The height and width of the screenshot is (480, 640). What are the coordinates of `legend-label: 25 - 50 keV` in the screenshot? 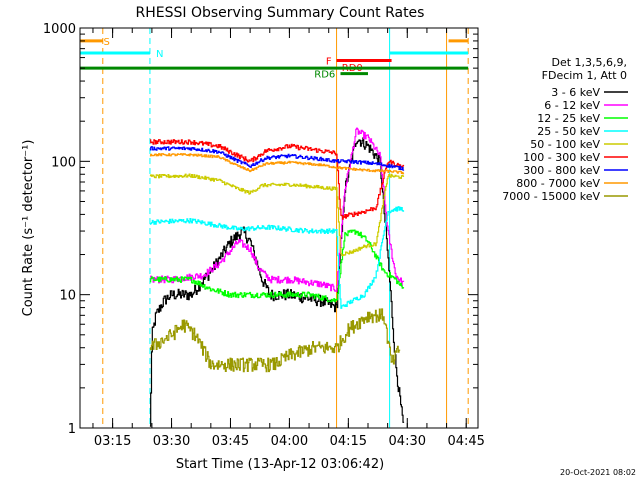 It's located at (568, 131).